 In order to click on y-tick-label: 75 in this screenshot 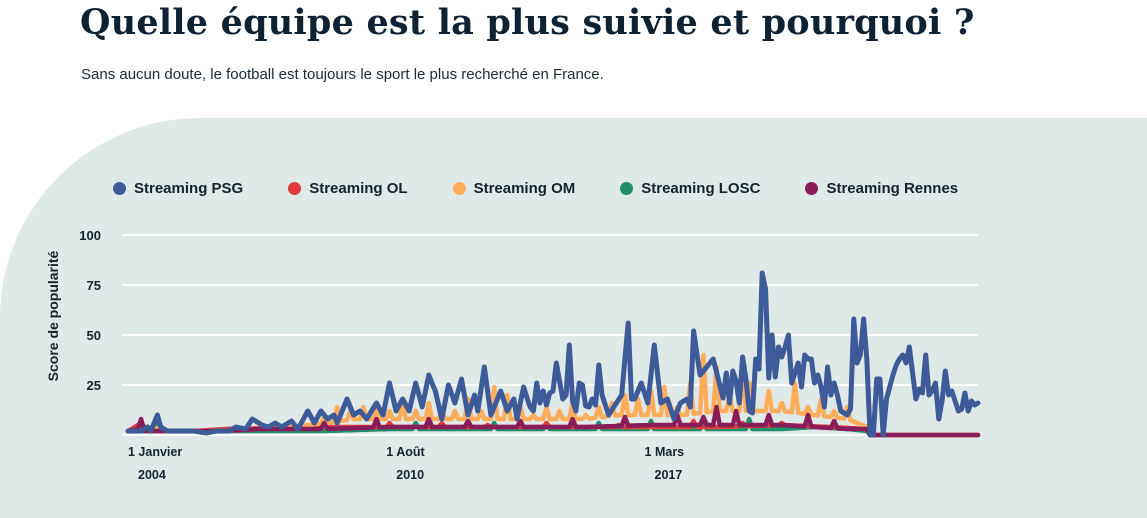, I will do `click(94, 285)`.